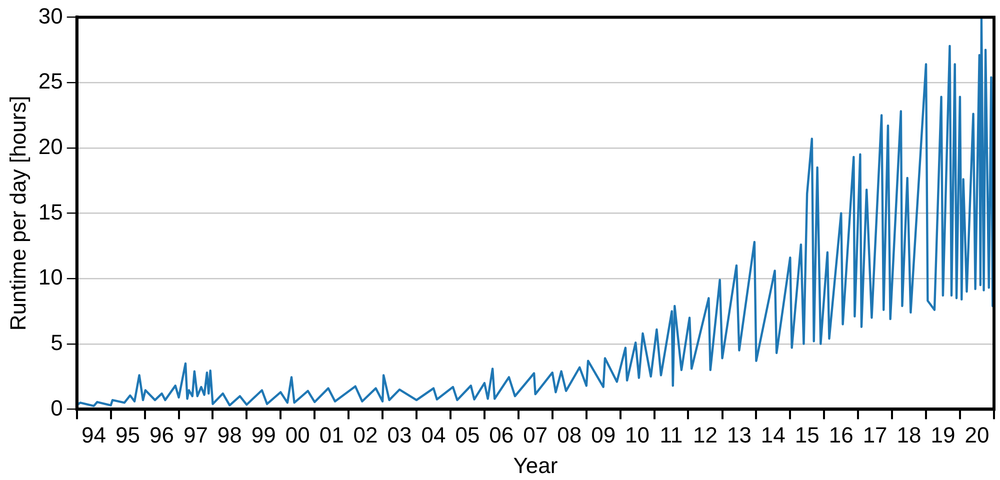 The height and width of the screenshot is (480, 1000). Describe the element at coordinates (331, 435) in the screenshot. I see `x-tick-label: 01` at that location.